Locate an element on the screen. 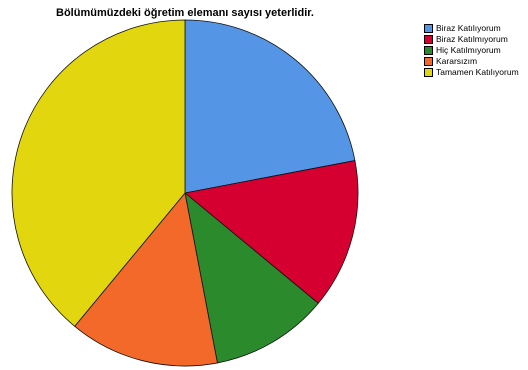 Image resolution: width=528 pixels, height=370 pixels. legend-label: Biraz Katılıyorum is located at coordinates (468, 28).